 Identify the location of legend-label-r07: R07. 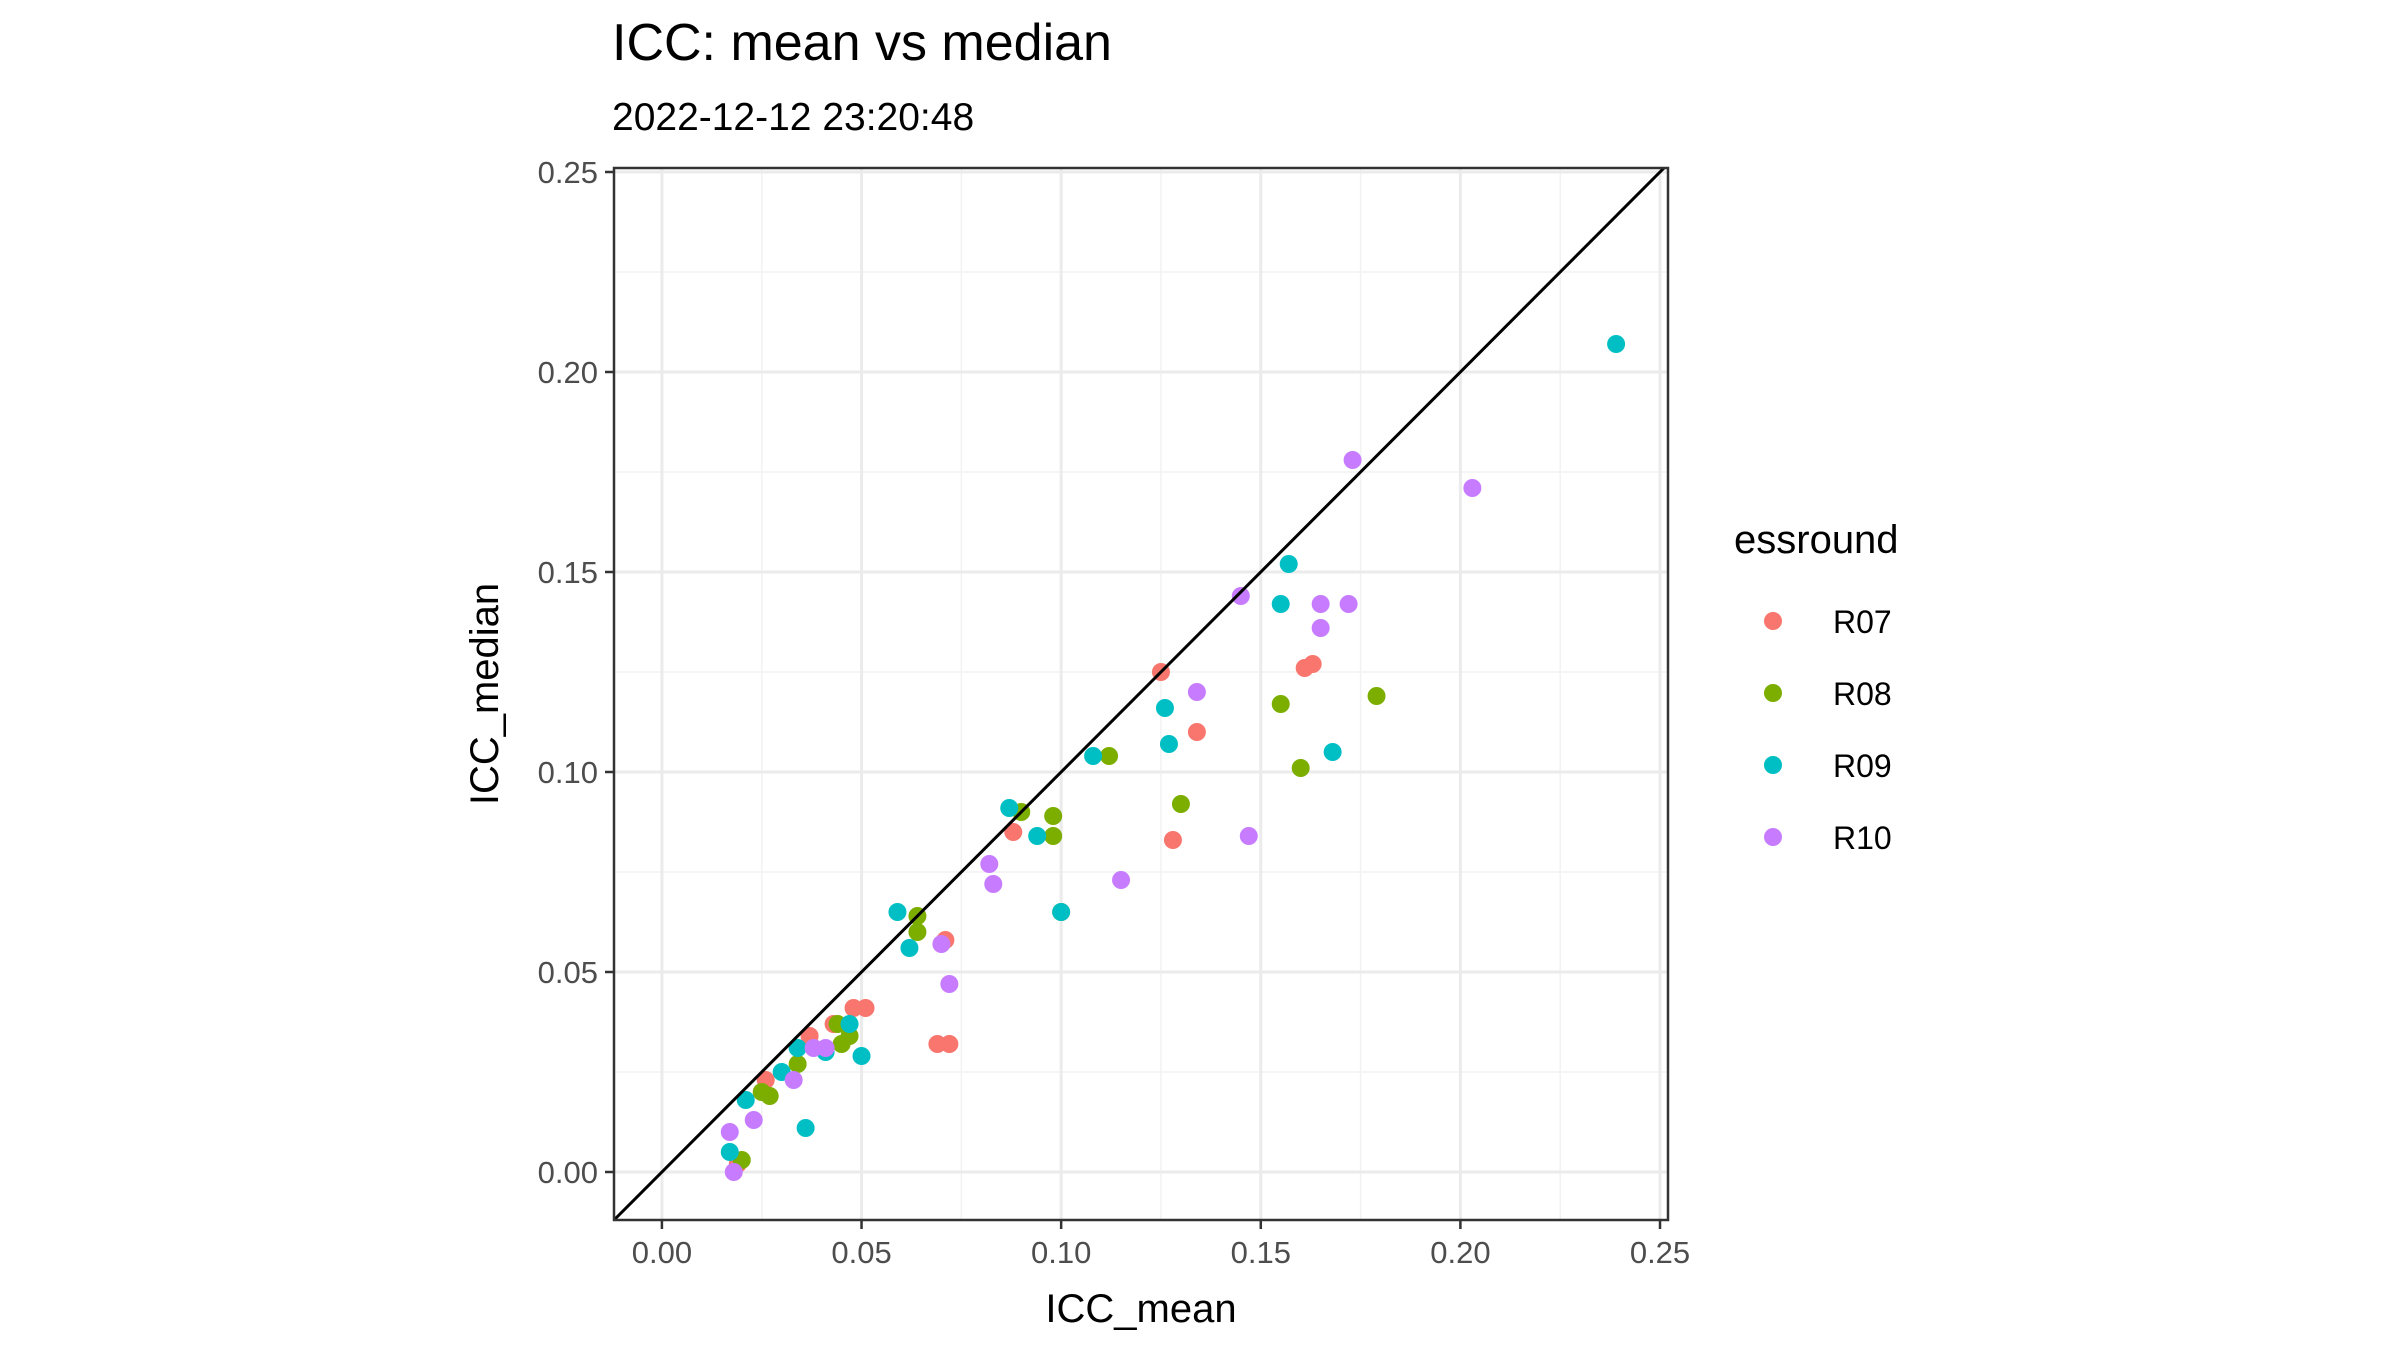
(1862, 622).